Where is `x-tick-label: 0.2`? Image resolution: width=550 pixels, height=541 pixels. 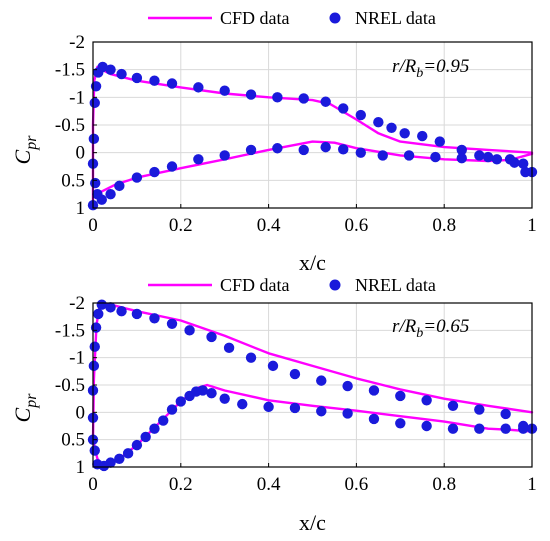 x-tick-label: 0.2 is located at coordinates (181, 484).